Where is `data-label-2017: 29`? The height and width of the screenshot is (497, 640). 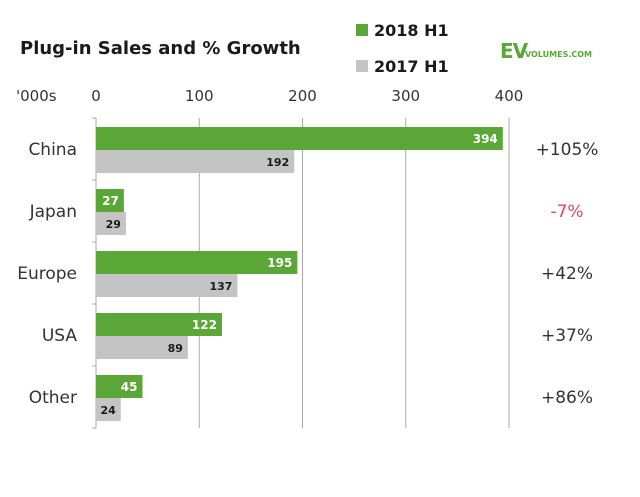 data-label-2017: 29 is located at coordinates (113, 224).